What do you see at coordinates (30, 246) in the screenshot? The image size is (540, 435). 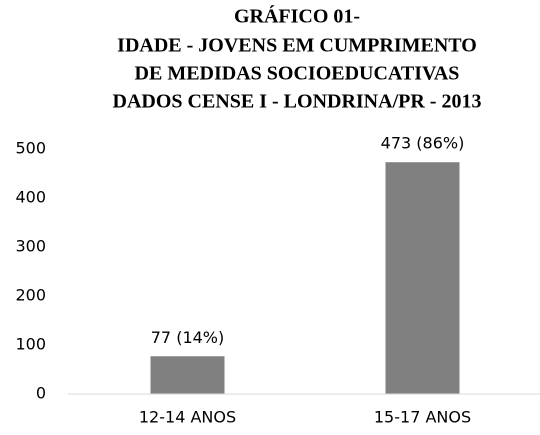 I see `y-tick-label: 300` at bounding box center [30, 246].